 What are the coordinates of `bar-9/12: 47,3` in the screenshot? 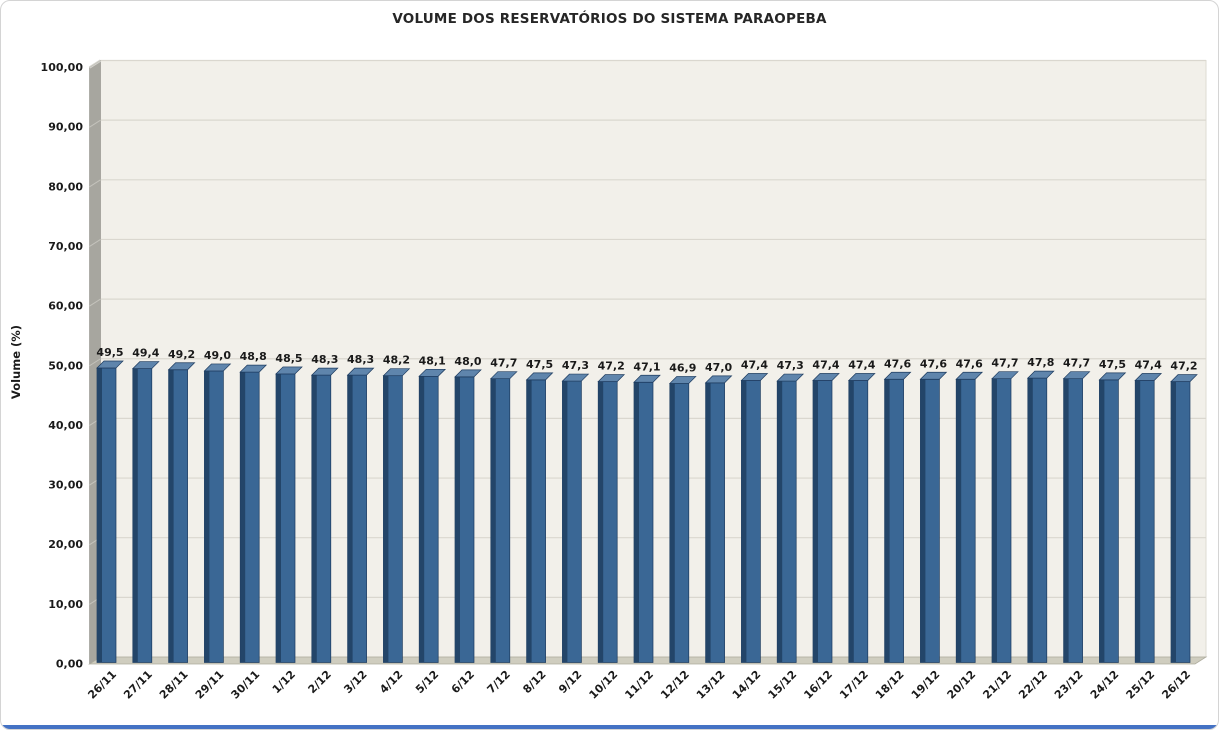 It's located at (575, 511).